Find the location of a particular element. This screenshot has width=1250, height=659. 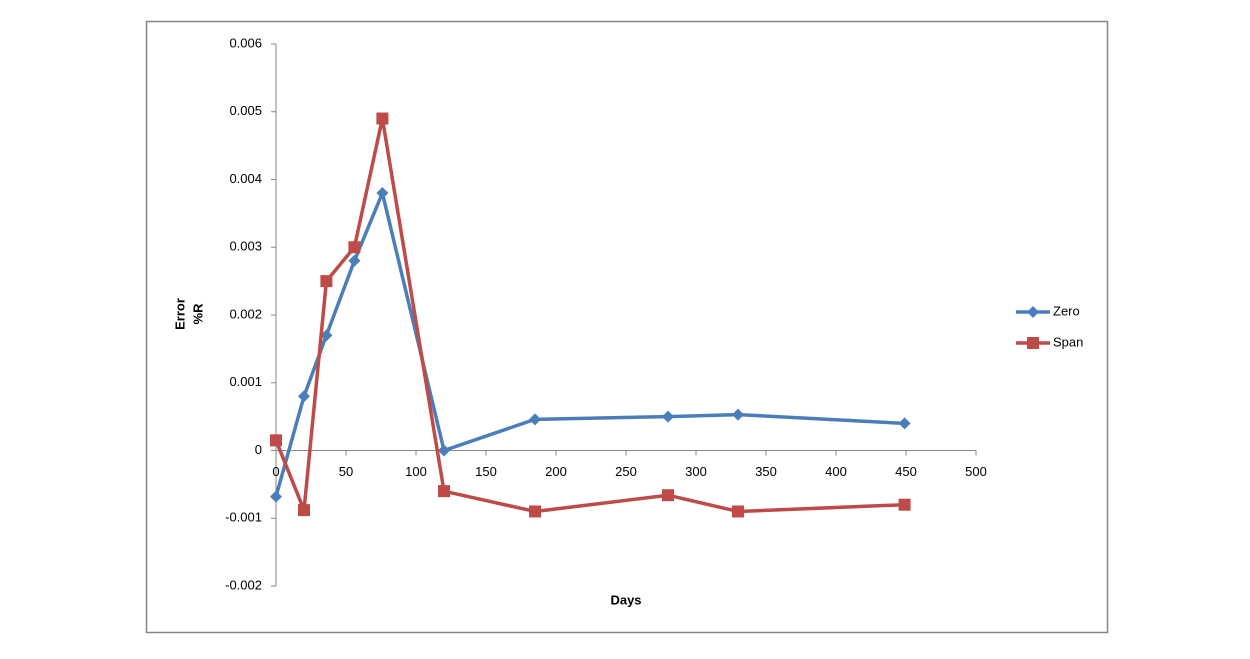

y-tick-label: -0.001 is located at coordinates (243, 517).